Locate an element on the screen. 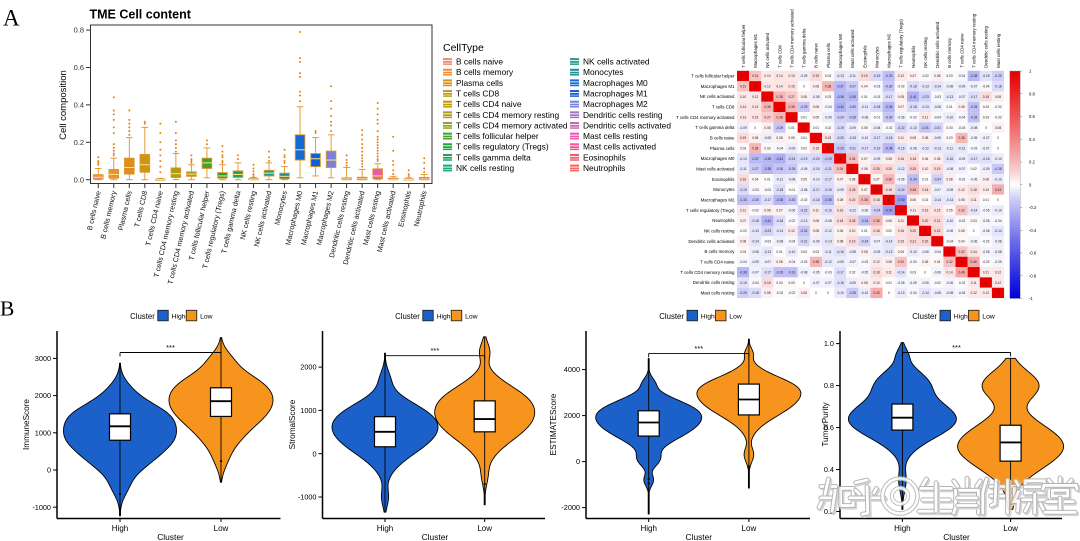  svg-text: 0.05 is located at coordinates (816, 118).